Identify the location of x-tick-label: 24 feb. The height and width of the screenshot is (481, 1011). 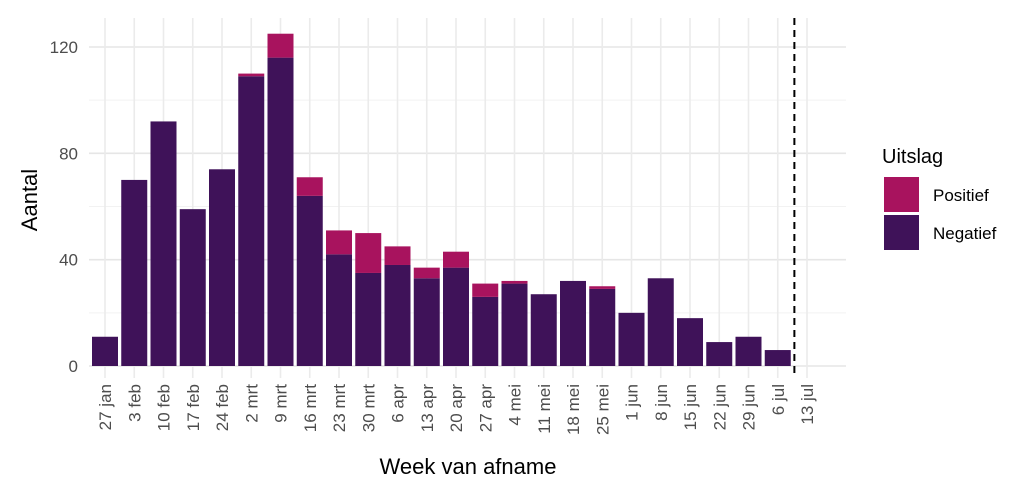
(222, 407).